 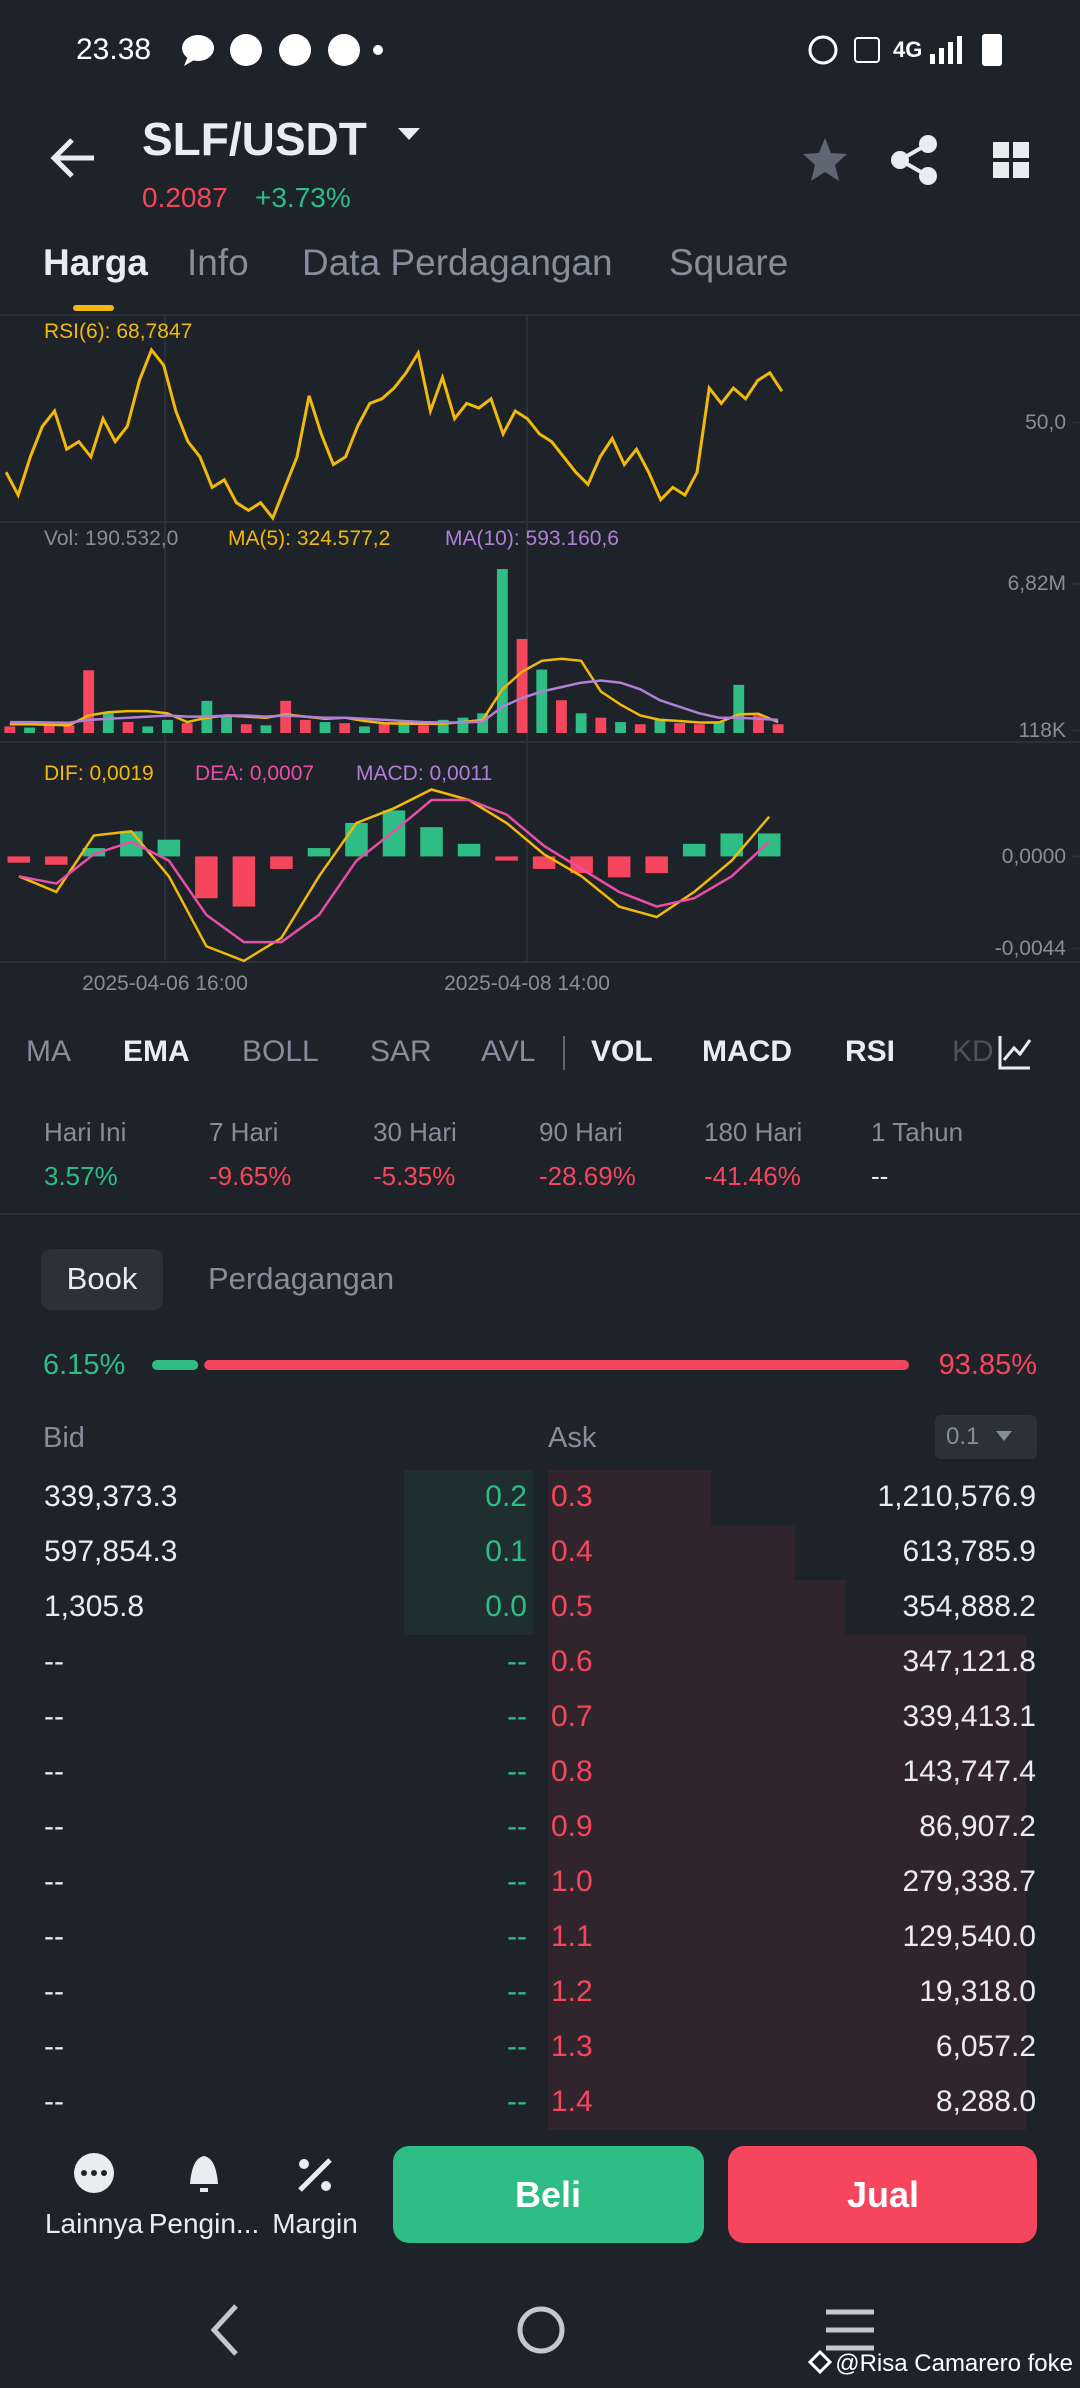 I want to click on book-tab: Book, so click(x=102, y=1279).